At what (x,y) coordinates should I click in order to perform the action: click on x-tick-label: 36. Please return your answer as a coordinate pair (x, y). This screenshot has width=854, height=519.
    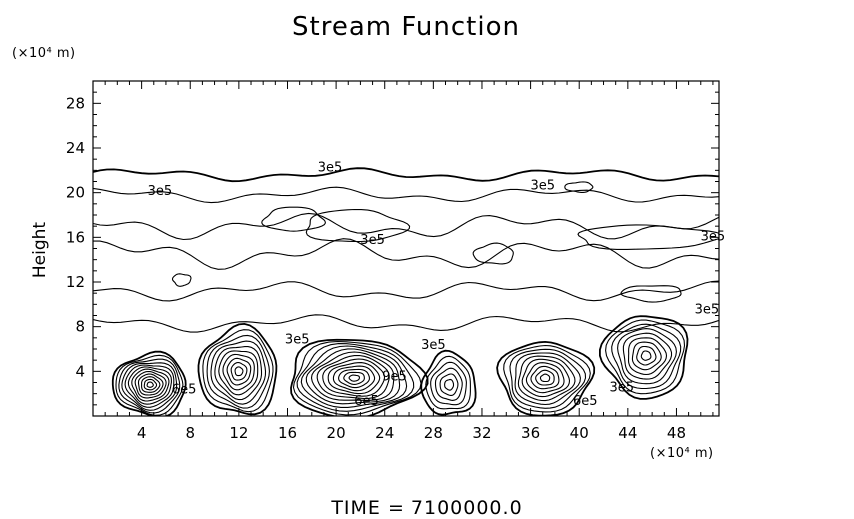
    Looking at the image, I should click on (530, 433).